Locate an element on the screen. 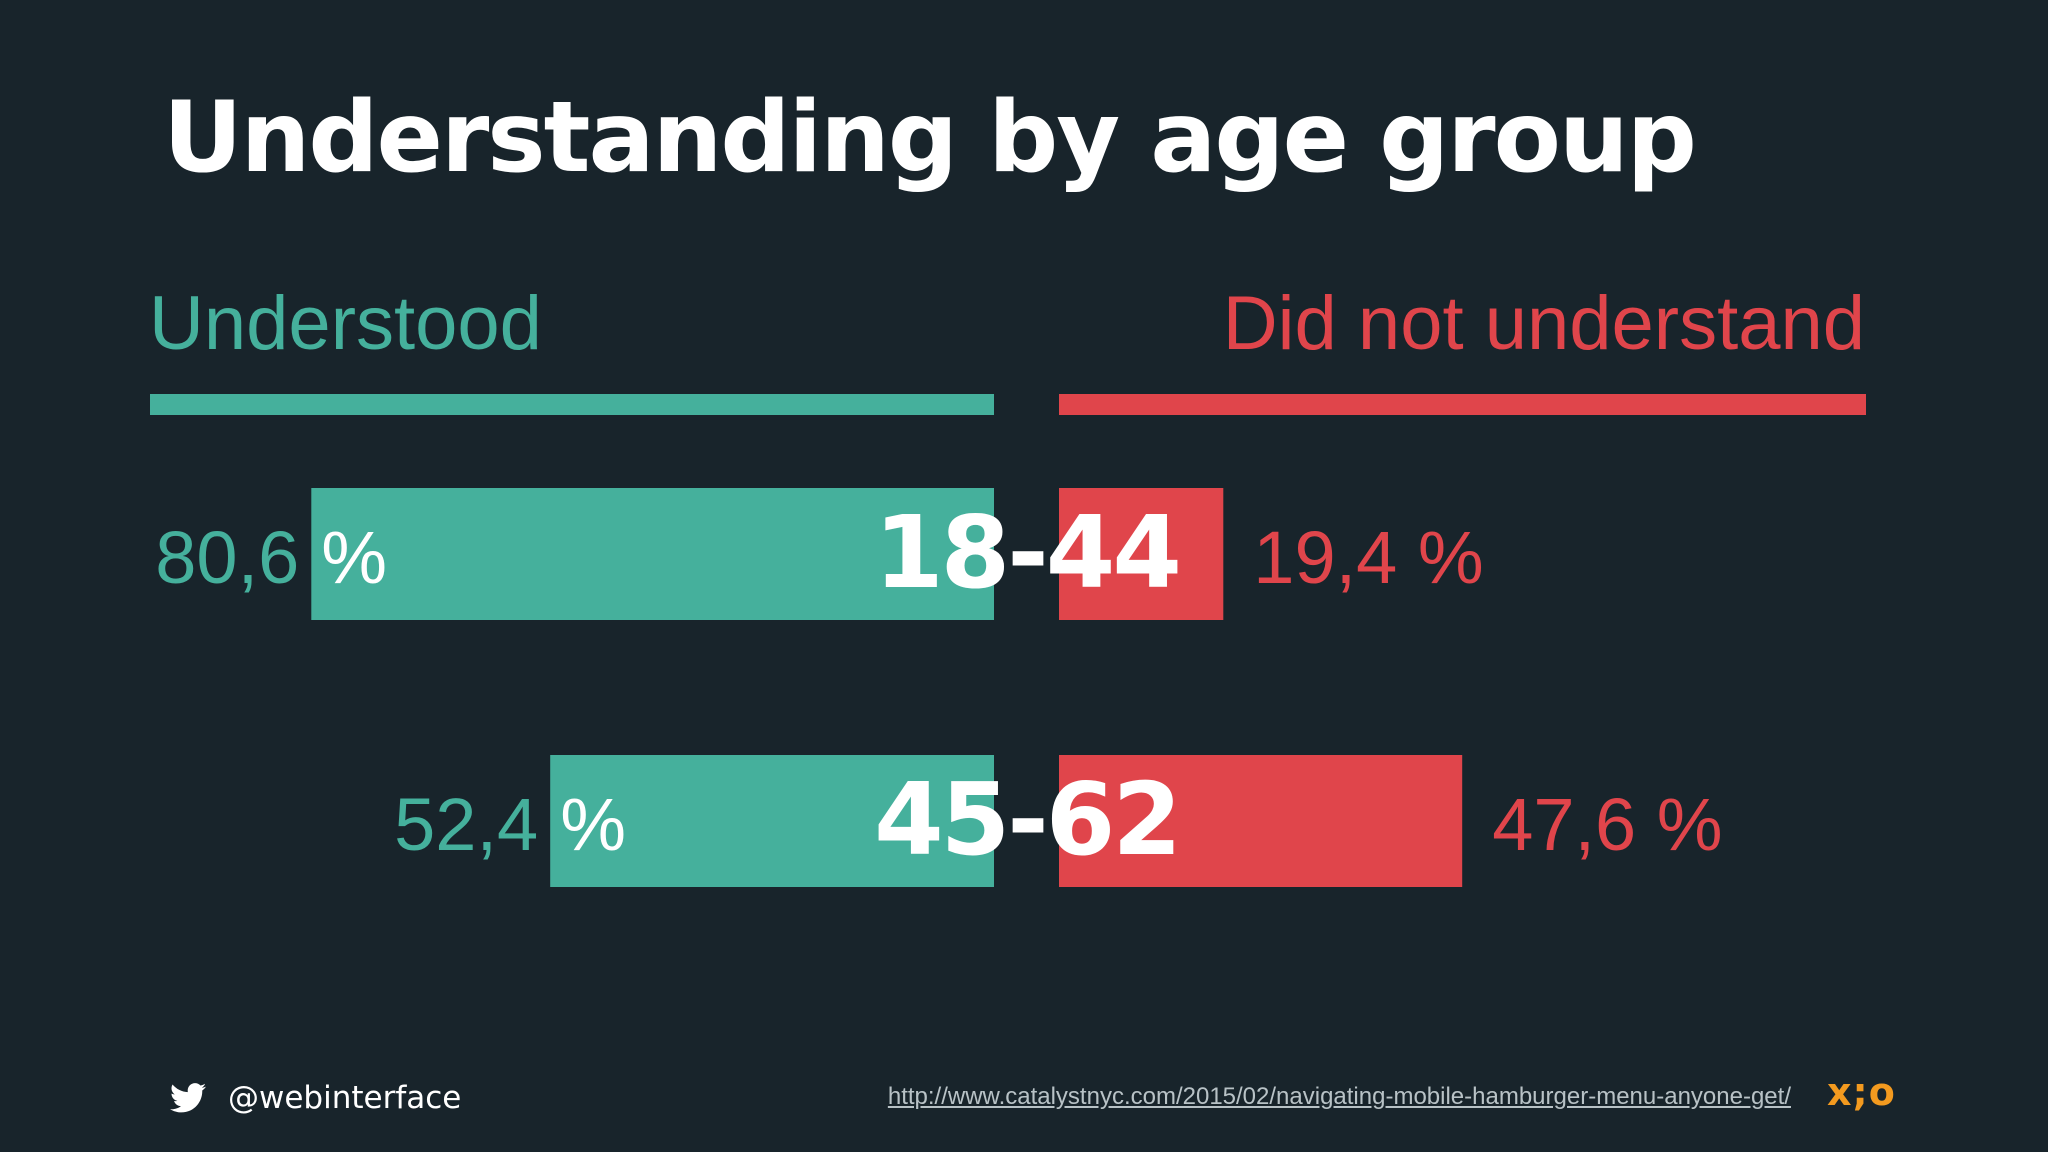 Image resolution: width=2048 pixels, height=1152 pixels. twitter-bird-icon is located at coordinates (188, 1098).